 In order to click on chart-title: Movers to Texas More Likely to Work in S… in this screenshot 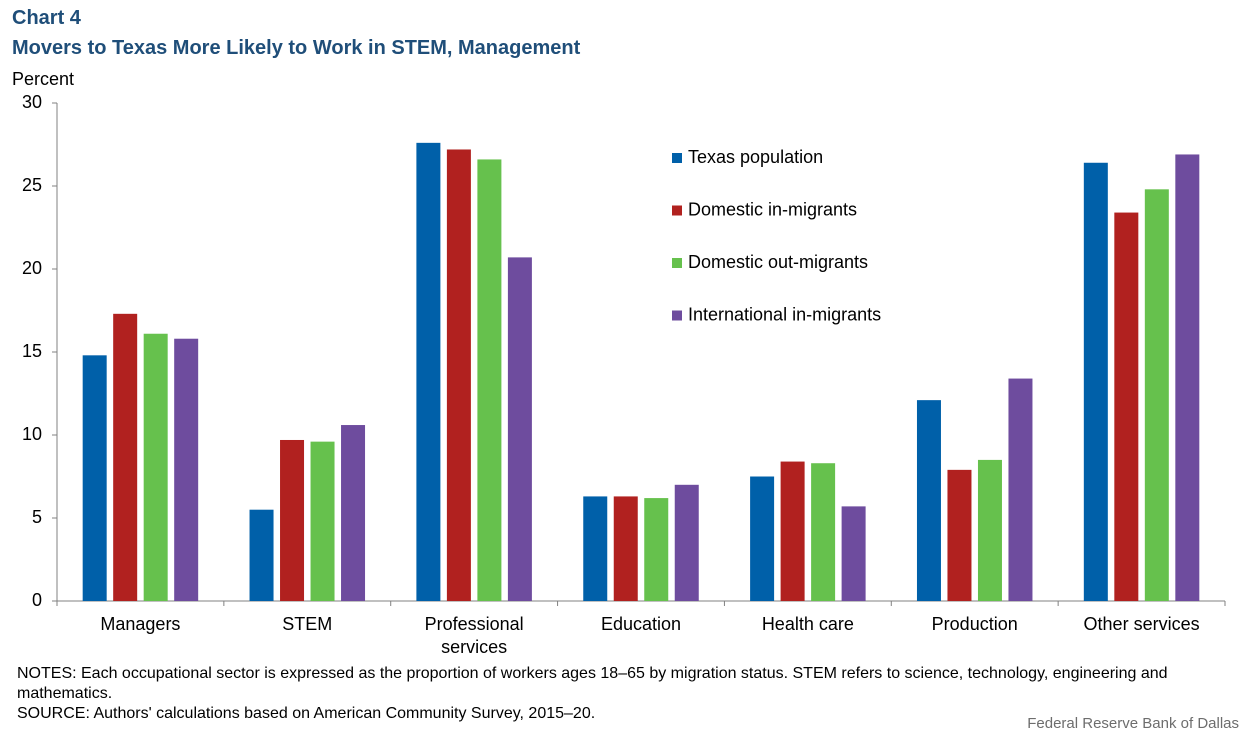, I will do `click(296, 48)`.